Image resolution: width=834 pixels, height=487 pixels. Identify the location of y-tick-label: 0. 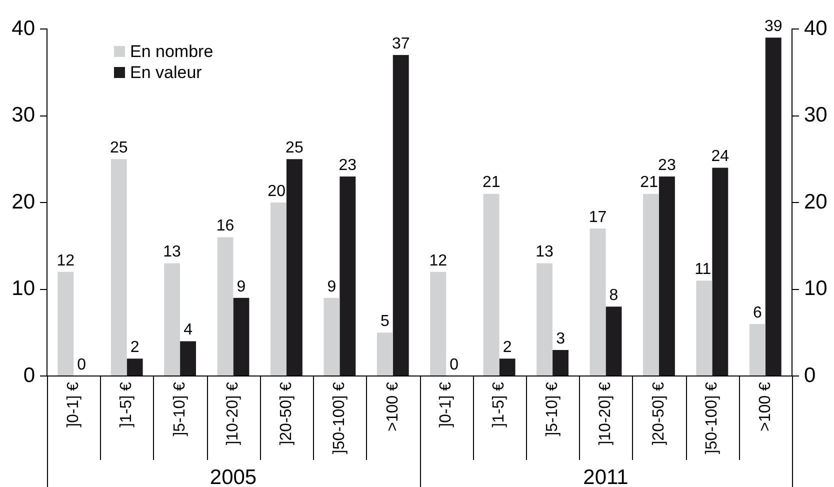
(29, 375).